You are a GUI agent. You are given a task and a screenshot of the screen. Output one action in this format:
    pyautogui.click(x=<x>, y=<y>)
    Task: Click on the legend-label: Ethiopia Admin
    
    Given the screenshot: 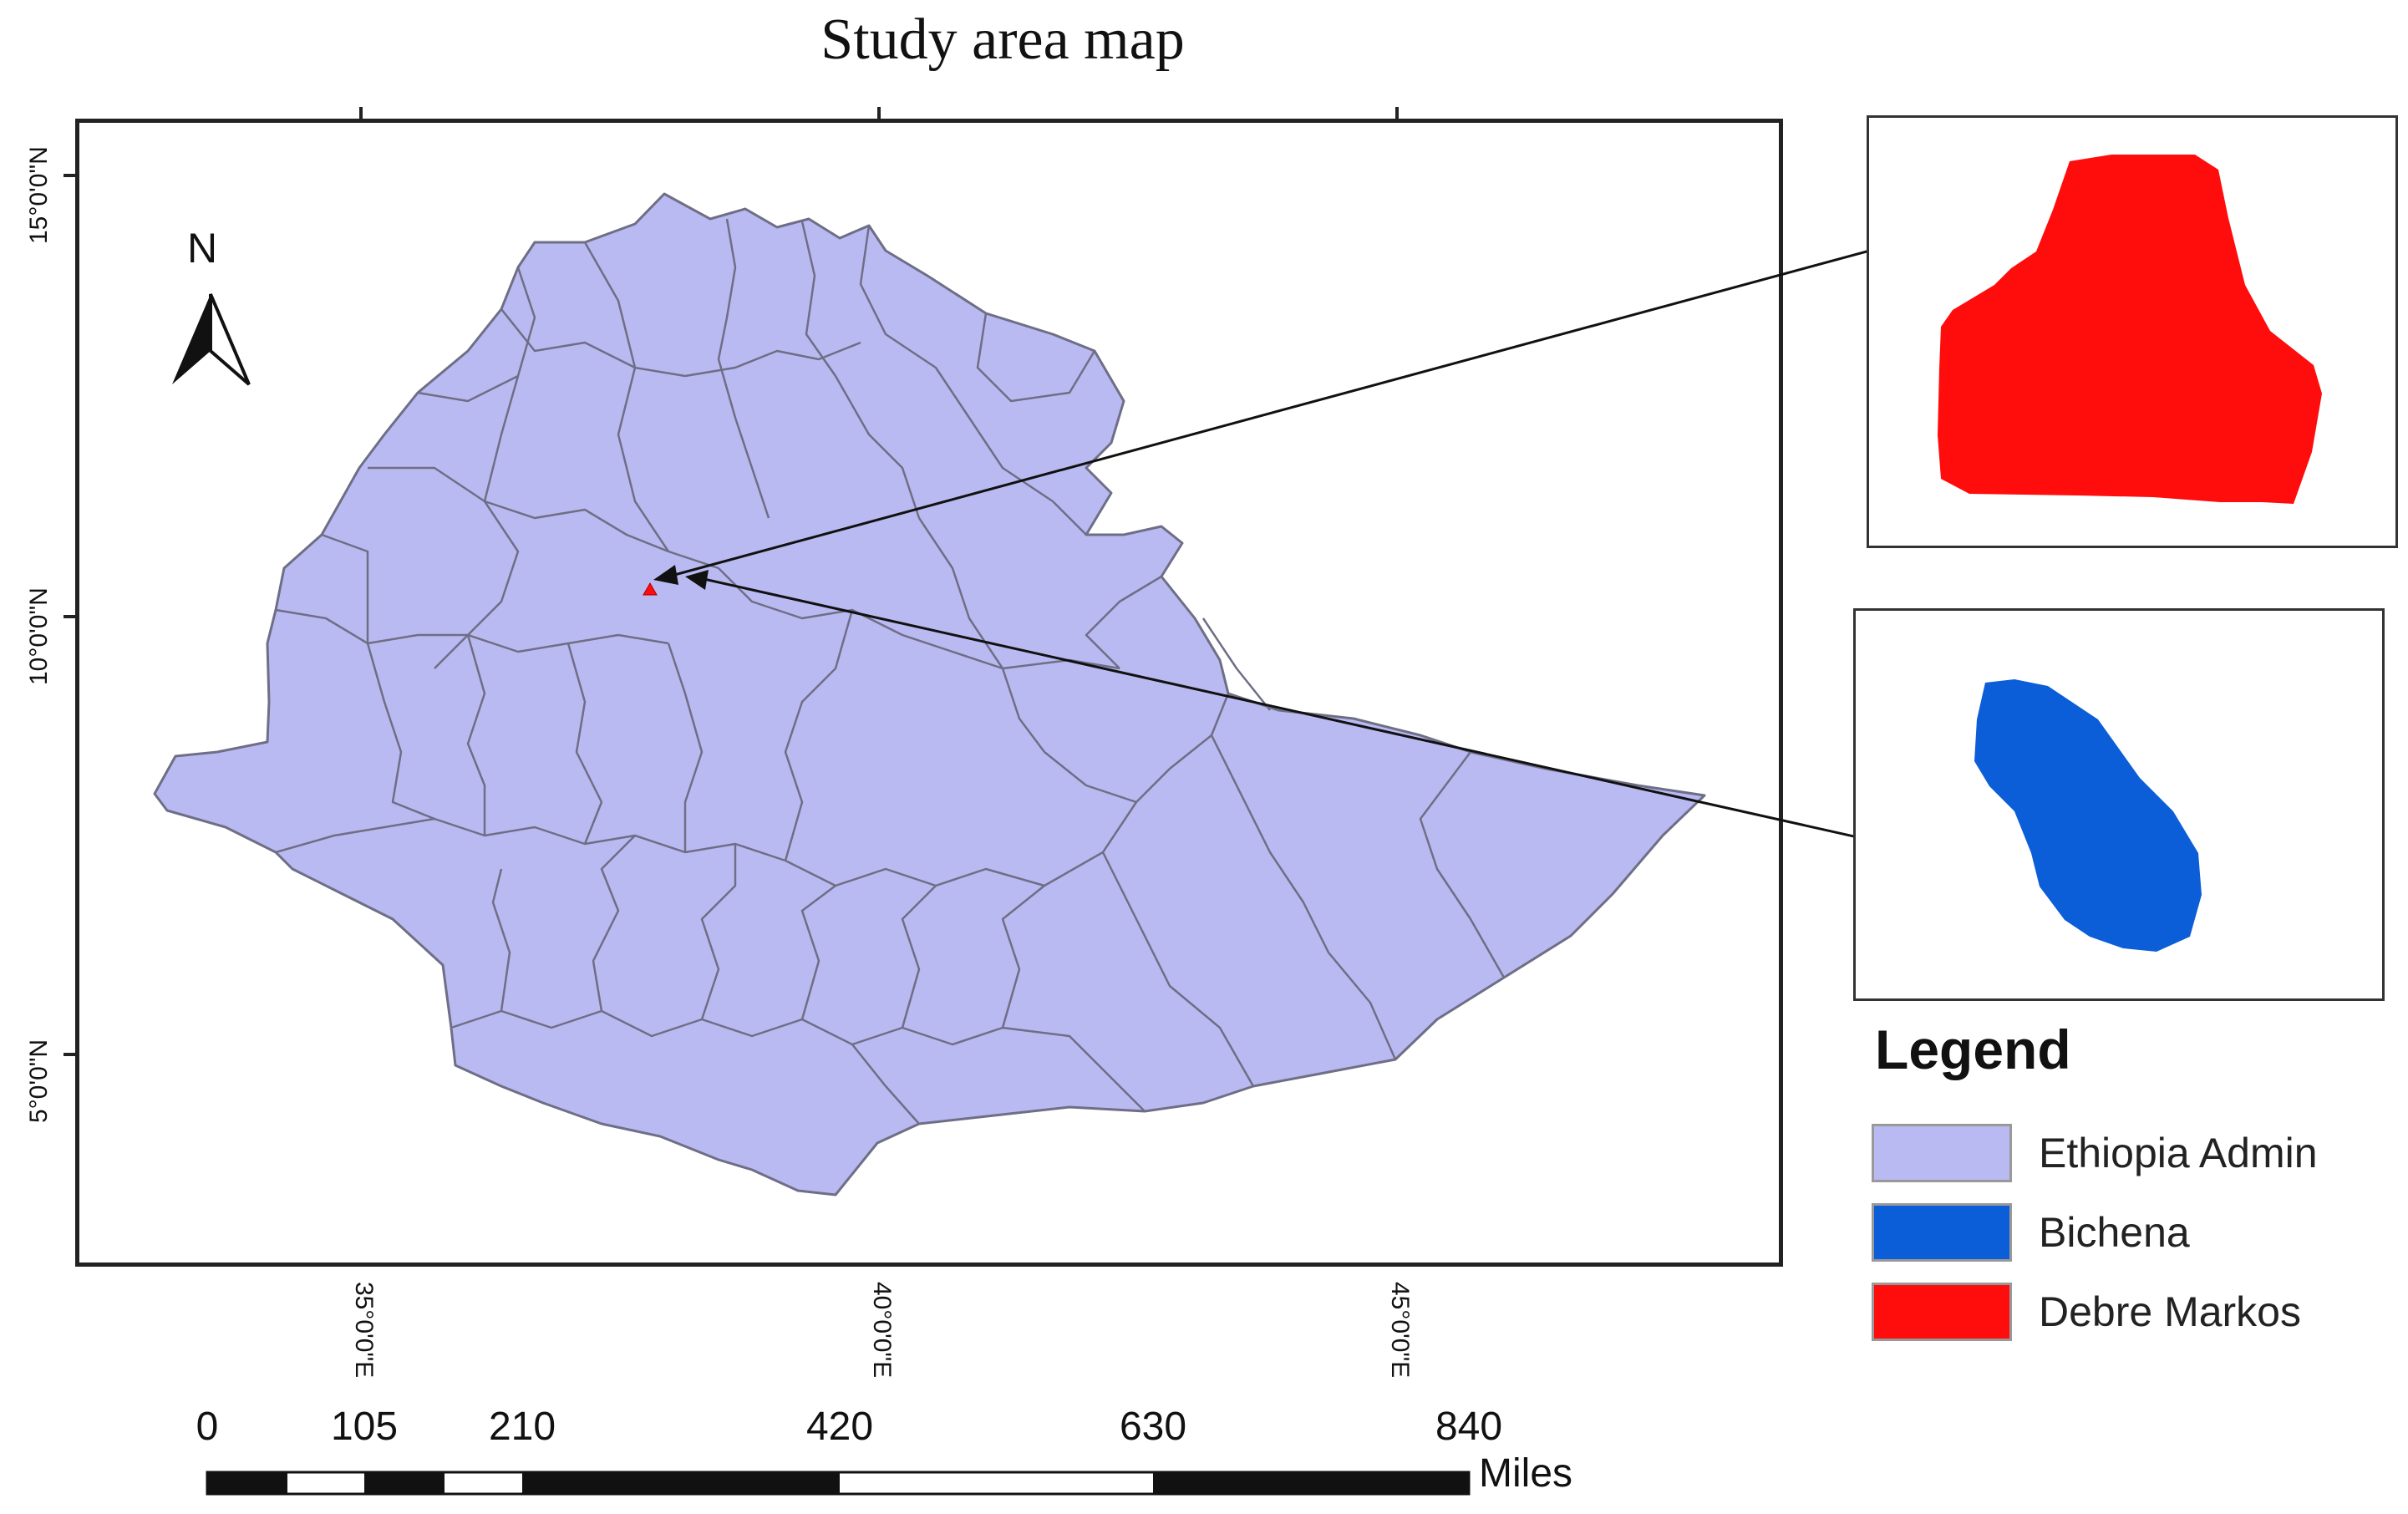 What is the action you would take?
    pyautogui.click(x=2179, y=1153)
    